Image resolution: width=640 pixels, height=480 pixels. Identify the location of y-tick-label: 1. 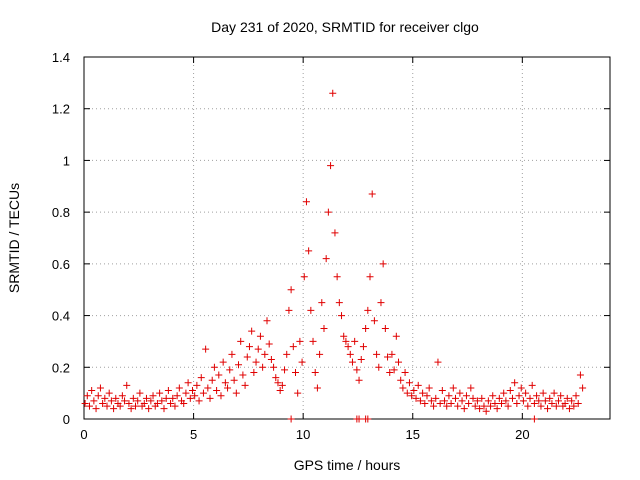
(66, 160).